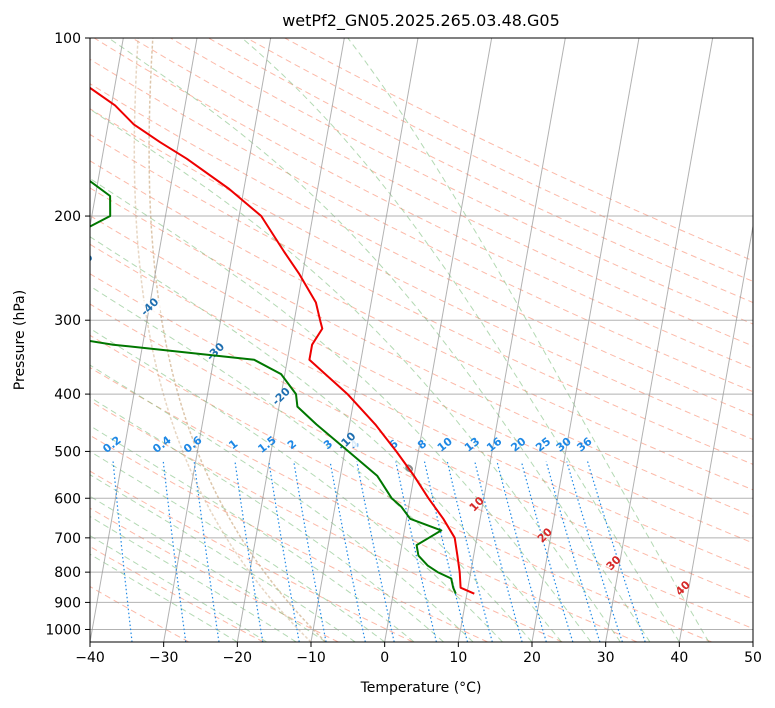 The image size is (775, 708). Describe the element at coordinates (67, 539) in the screenshot. I see `y-tick-label: 700` at that location.